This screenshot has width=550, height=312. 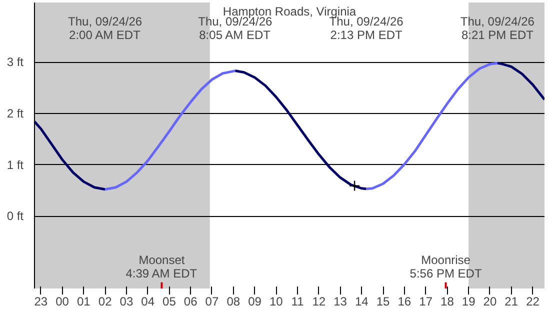 What do you see at coordinates (212, 301) in the screenshot?
I see `x-tick-label: 07` at bounding box center [212, 301].